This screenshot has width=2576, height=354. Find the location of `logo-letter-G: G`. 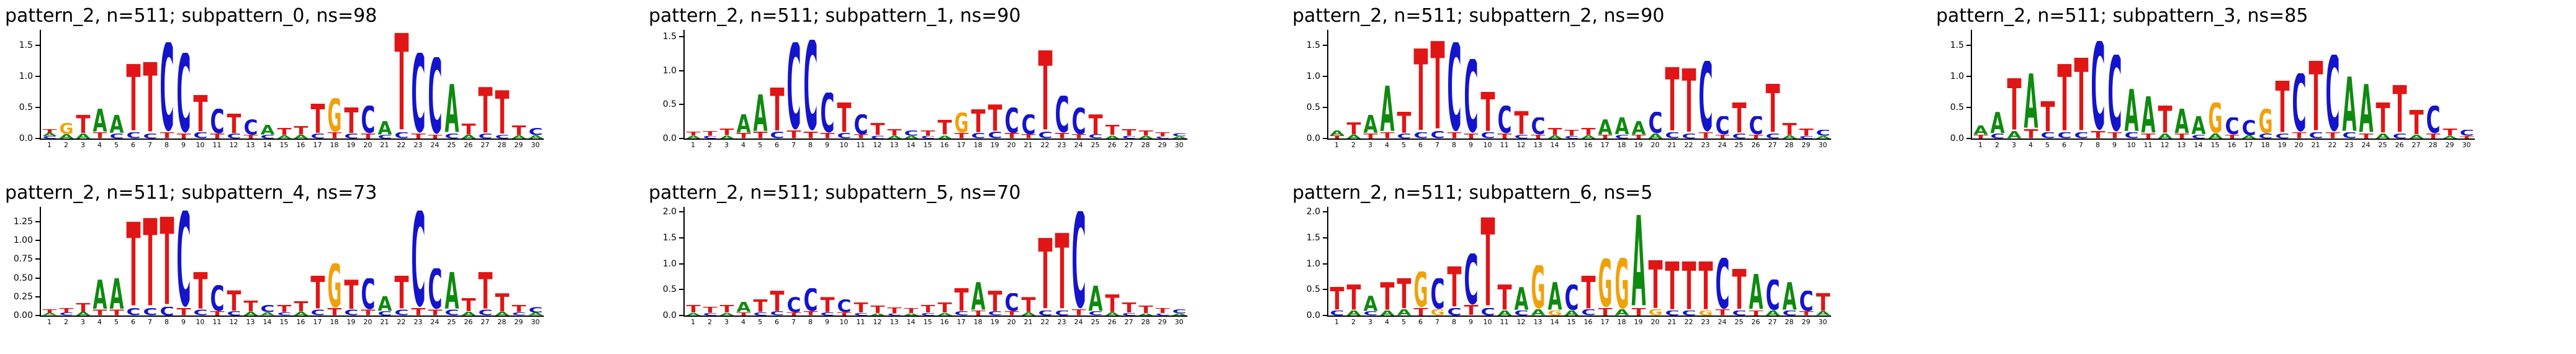

logo-letter-G: G is located at coordinates (961, 122).